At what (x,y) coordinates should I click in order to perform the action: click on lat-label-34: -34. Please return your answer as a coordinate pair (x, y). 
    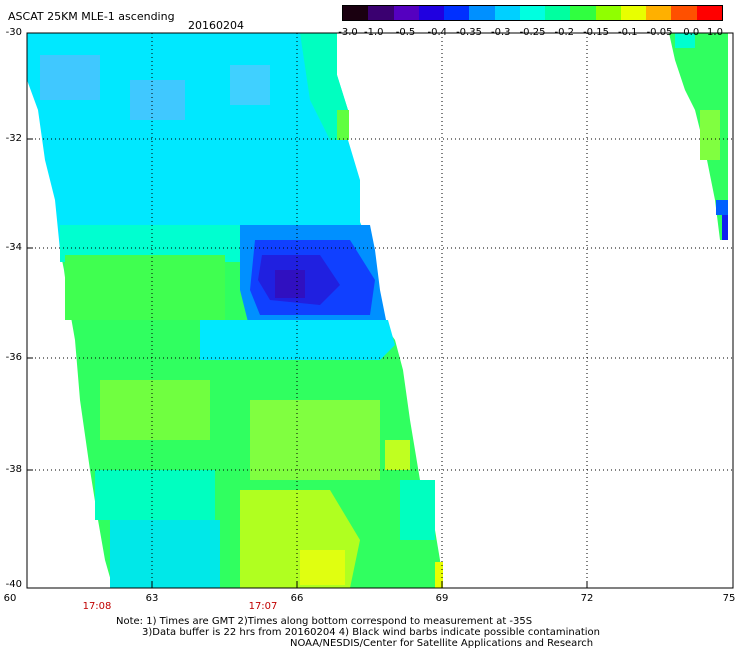
    Looking at the image, I should click on (13, 247).